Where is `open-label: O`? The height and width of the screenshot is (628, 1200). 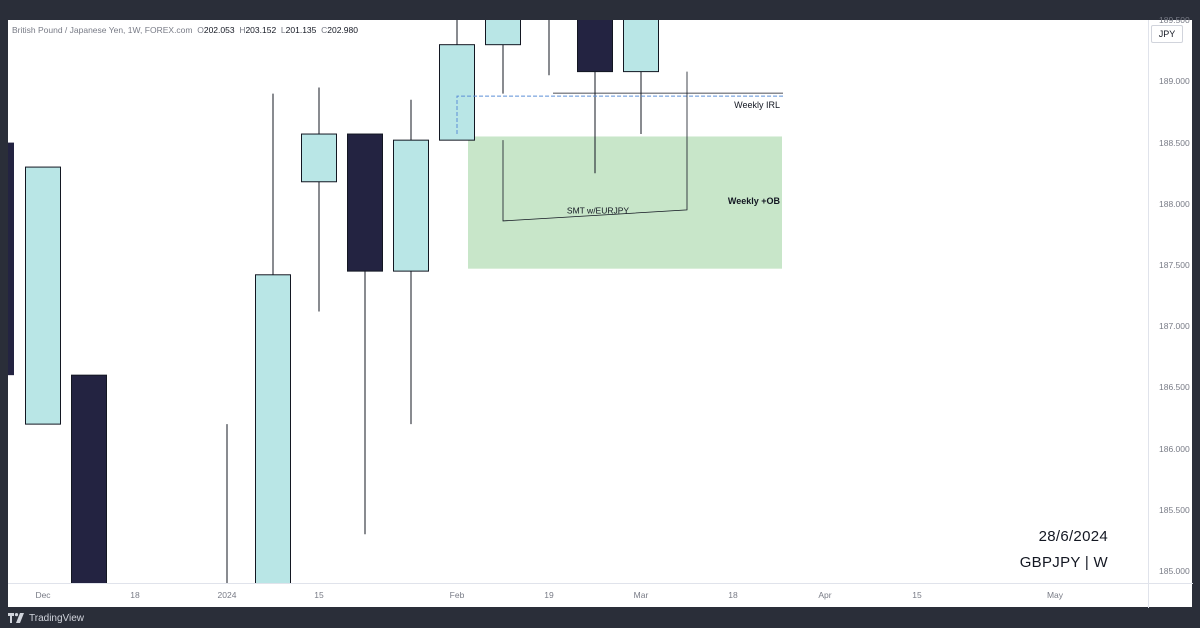
open-label: O is located at coordinates (200, 30).